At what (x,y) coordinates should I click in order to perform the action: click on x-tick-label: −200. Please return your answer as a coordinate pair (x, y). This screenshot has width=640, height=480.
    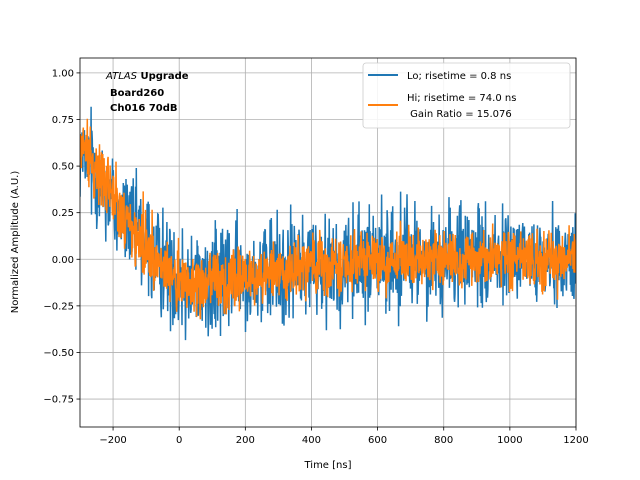
    Looking at the image, I should click on (112, 440).